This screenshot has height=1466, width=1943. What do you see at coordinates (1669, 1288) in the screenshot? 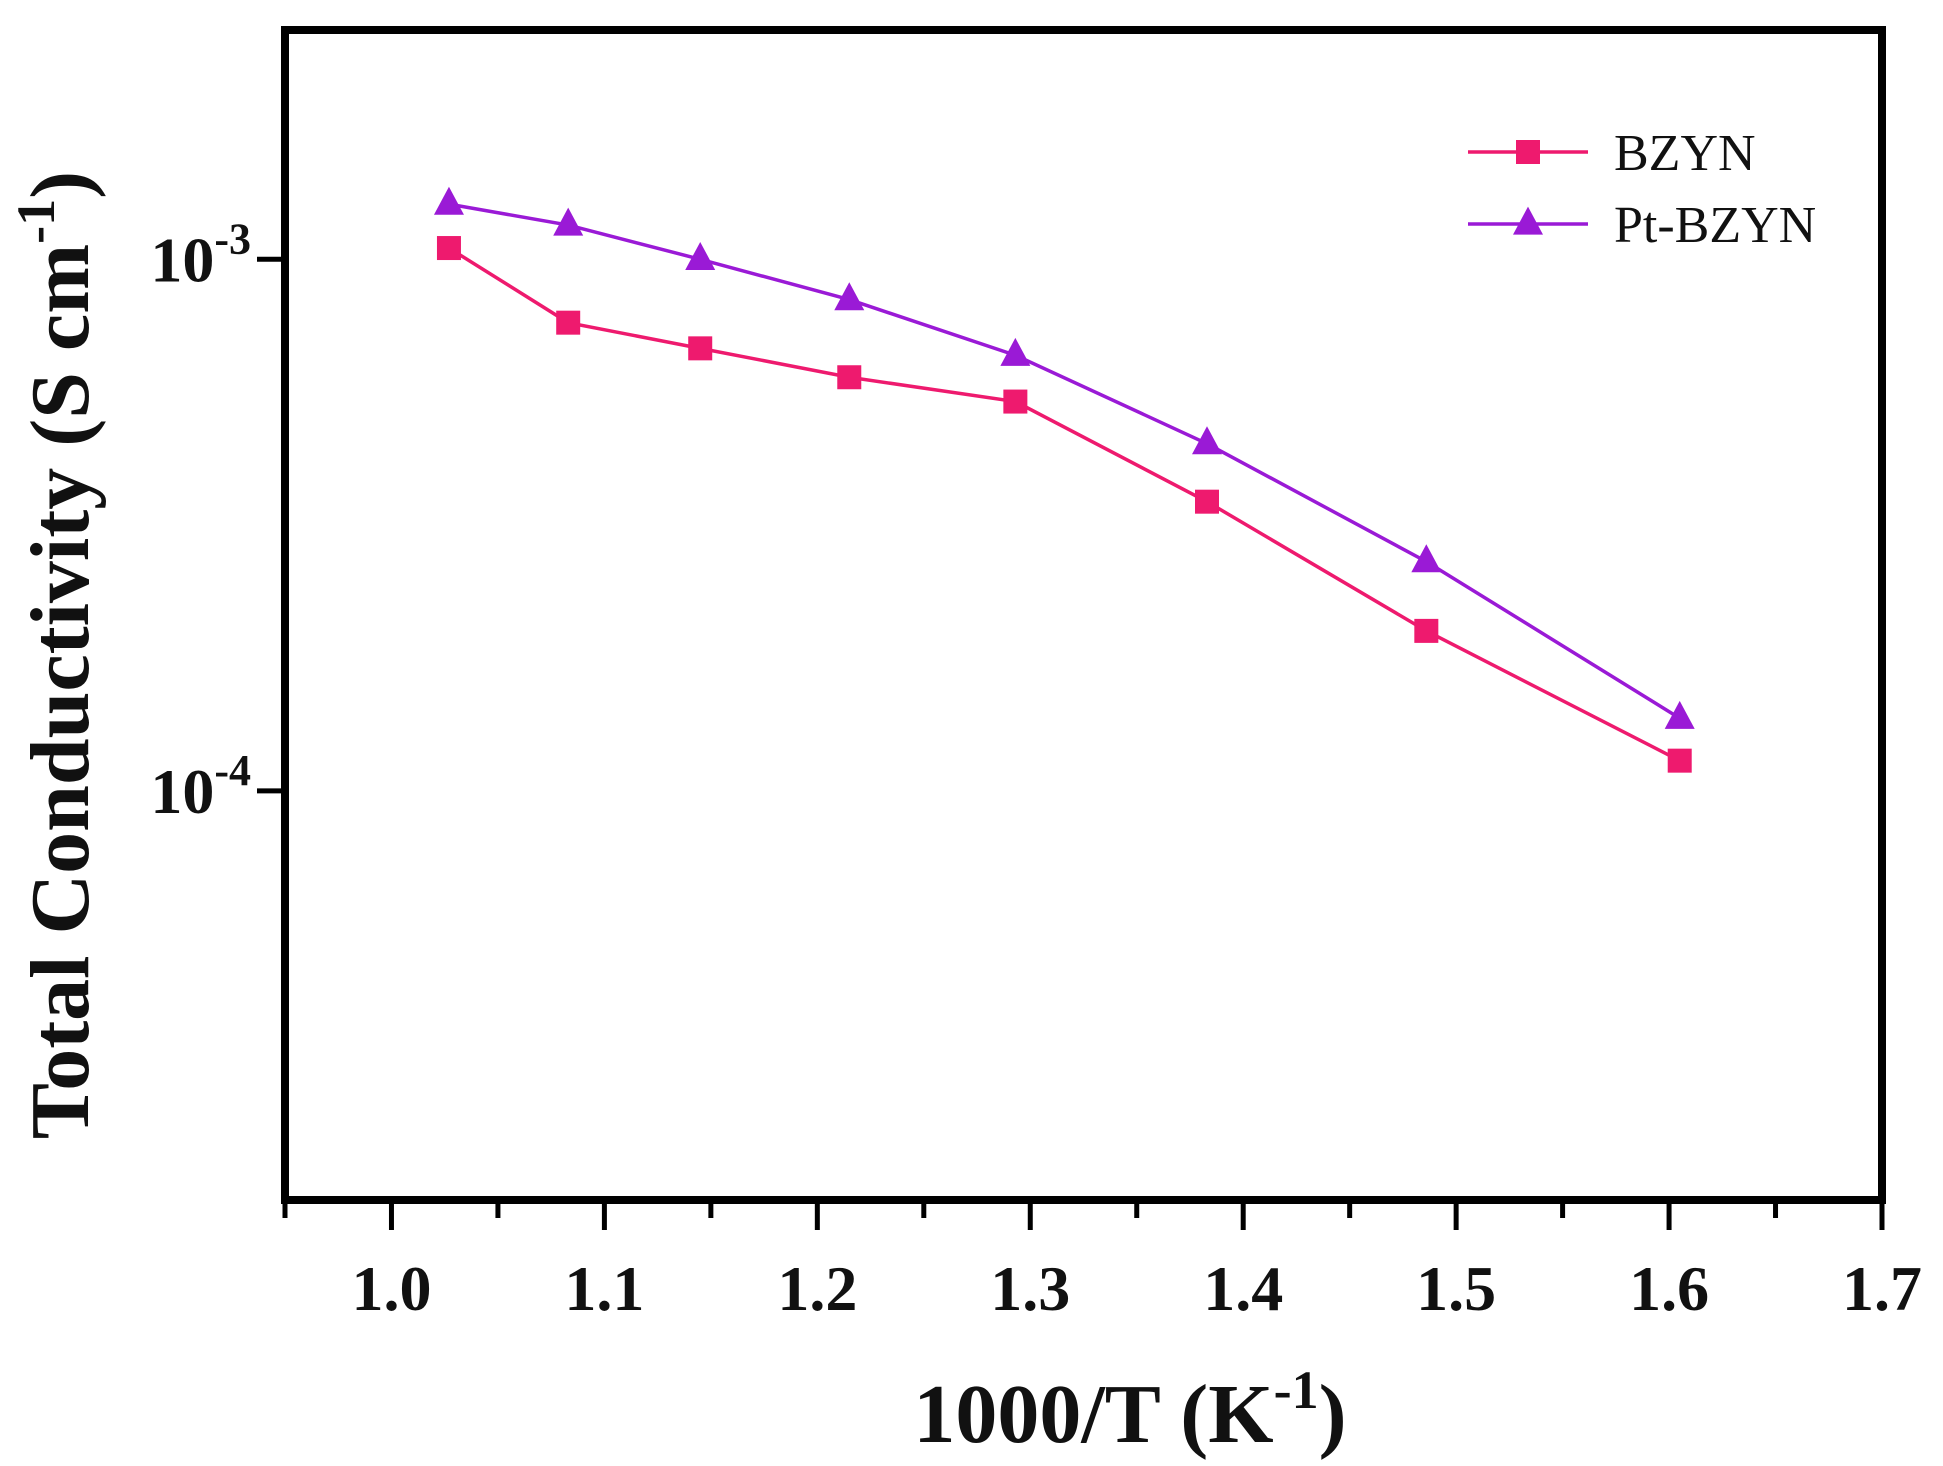
I see `x-tick-label: 1.6` at bounding box center [1669, 1288].